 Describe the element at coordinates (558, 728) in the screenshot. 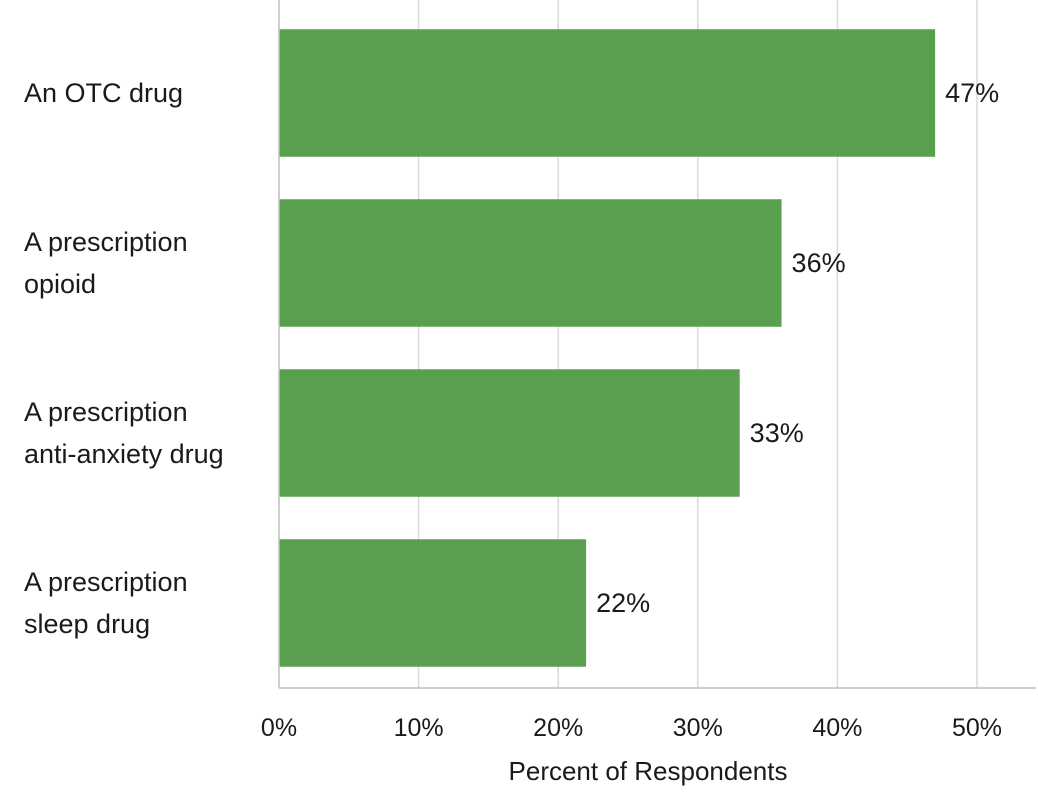

I see `x-tick-label: 20%` at that location.